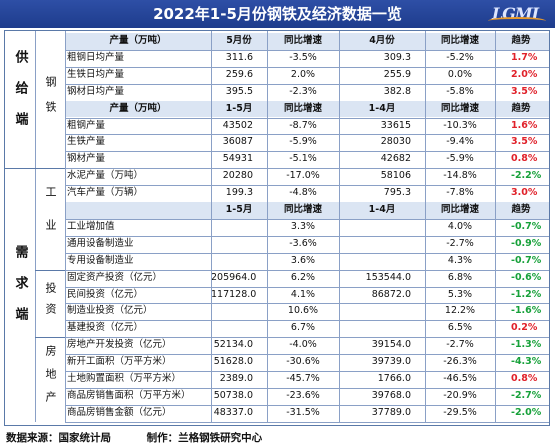 The width and height of the screenshot is (555, 447). I want to click on trend-value: -1.6%, so click(526, 311).